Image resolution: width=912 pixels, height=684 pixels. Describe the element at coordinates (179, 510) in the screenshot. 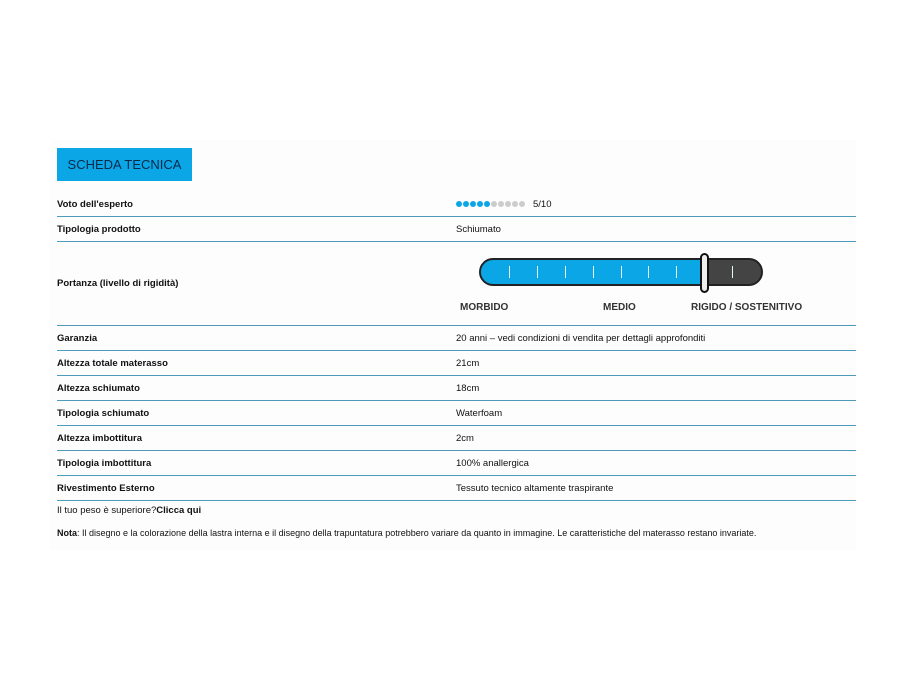

I see `weight-link: Clicca qui` at that location.